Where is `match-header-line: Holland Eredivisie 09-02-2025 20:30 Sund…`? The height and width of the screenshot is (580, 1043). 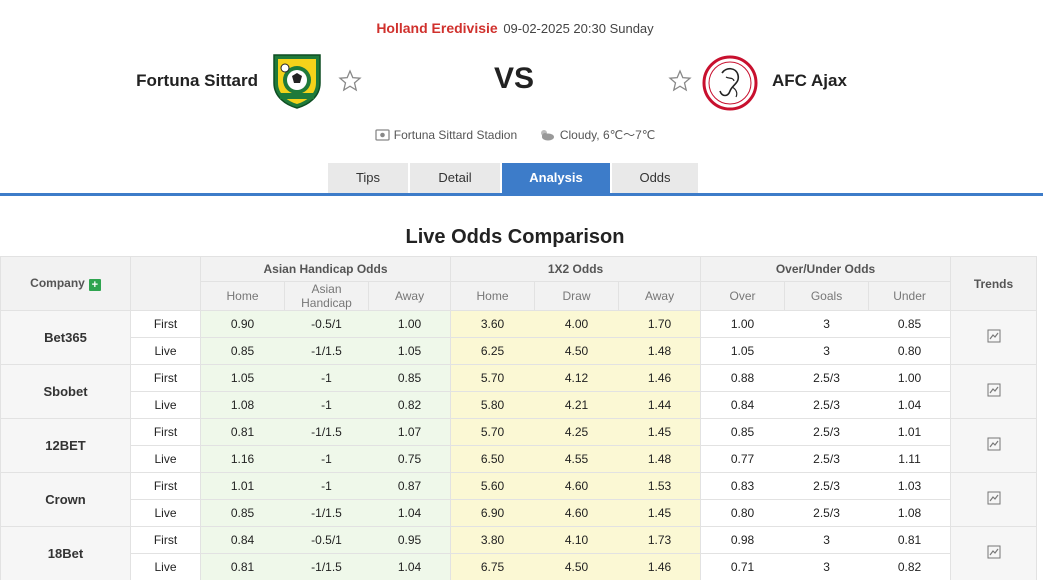 match-header-line: Holland Eredivisie 09-02-2025 20:30 Sund… is located at coordinates (515, 28).